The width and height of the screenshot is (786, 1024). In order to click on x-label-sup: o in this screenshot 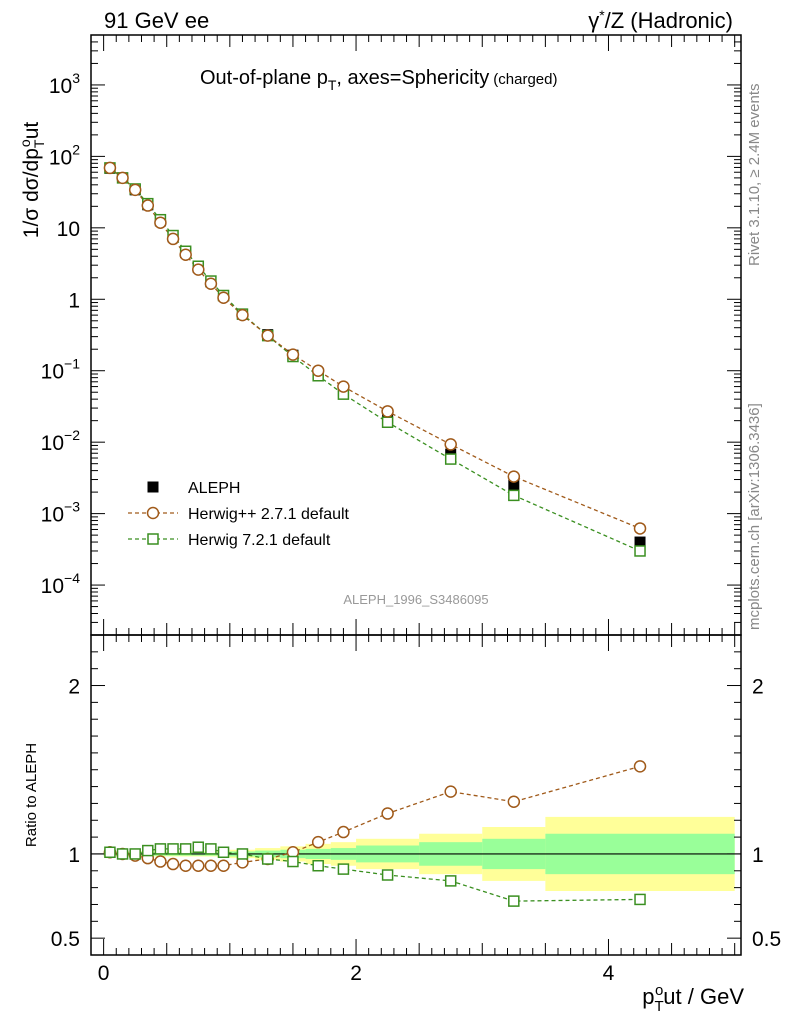, I will do `click(659, 990)`.